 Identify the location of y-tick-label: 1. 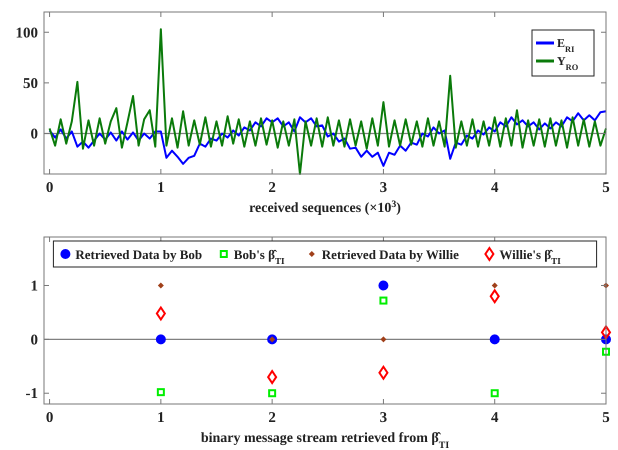
(34, 286).